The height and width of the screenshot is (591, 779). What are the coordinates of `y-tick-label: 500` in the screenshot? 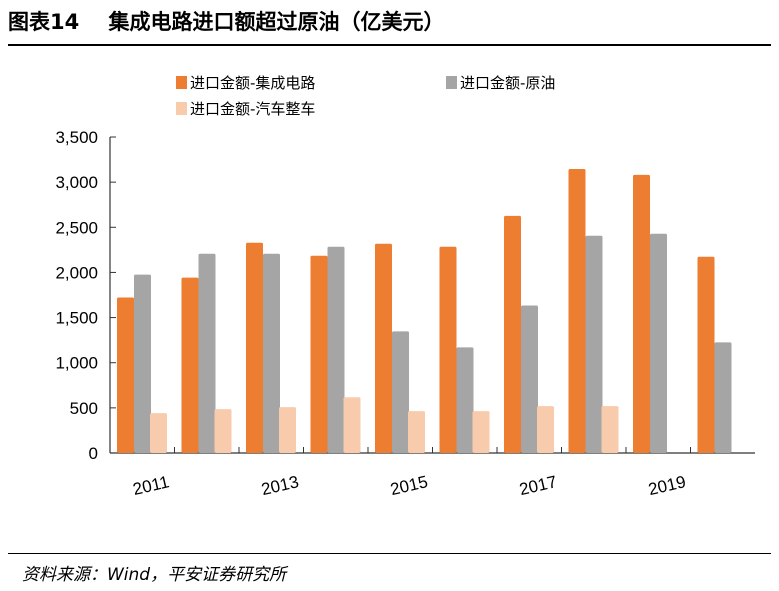 It's located at (84, 408).